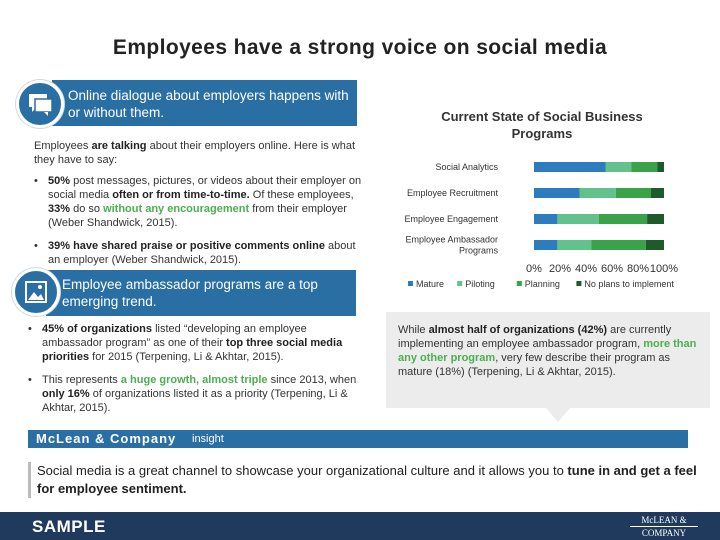  I want to click on image-icon, so click(36, 292).